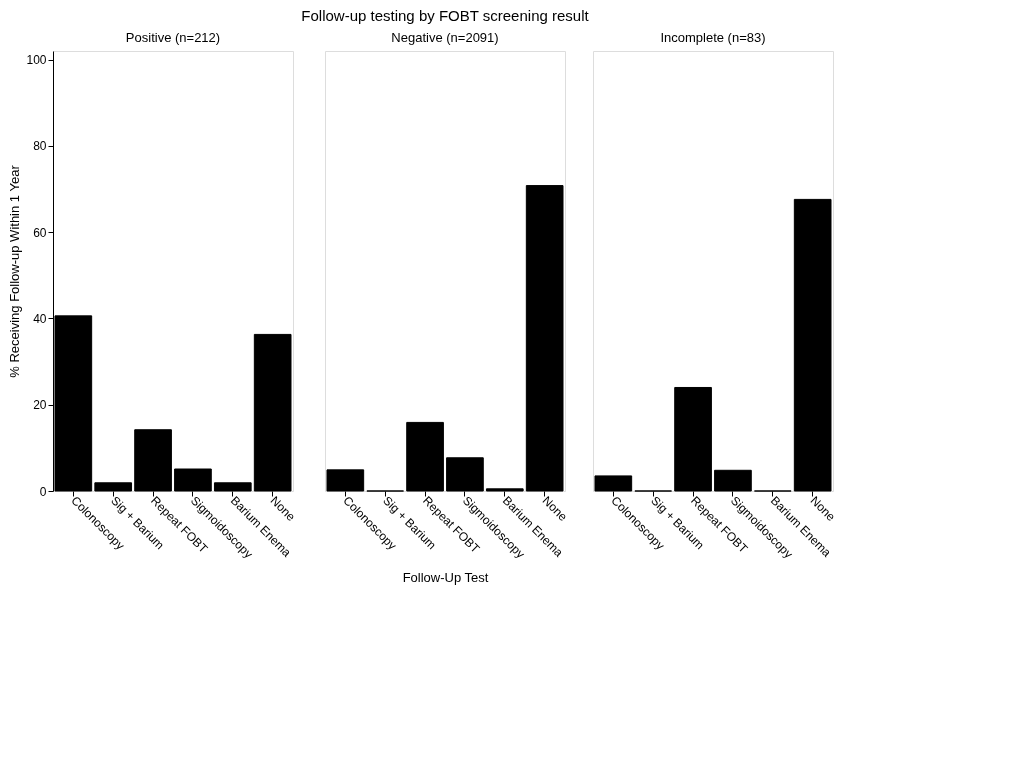 The height and width of the screenshot is (762, 1011). Describe the element at coordinates (40, 318) in the screenshot. I see `y-tick-label: 40` at that location.